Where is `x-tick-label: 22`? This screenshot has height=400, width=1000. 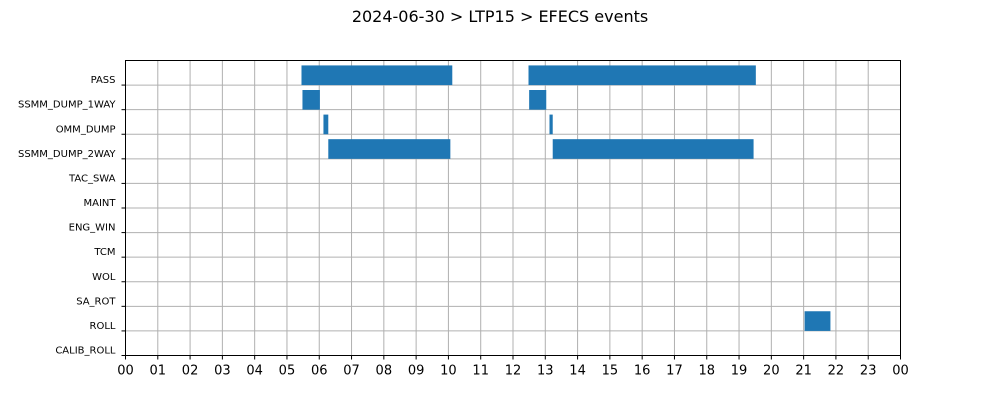 x-tick-label: 22 is located at coordinates (836, 371).